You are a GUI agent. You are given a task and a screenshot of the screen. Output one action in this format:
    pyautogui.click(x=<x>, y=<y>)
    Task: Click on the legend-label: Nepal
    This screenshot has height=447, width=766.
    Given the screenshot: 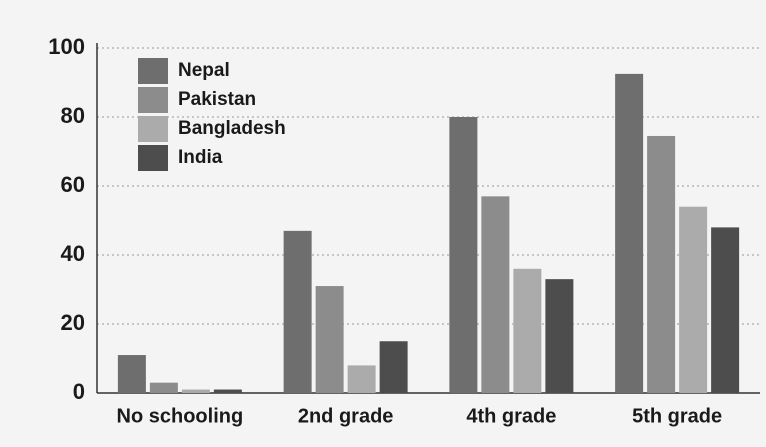 What is the action you would take?
    pyautogui.click(x=204, y=70)
    